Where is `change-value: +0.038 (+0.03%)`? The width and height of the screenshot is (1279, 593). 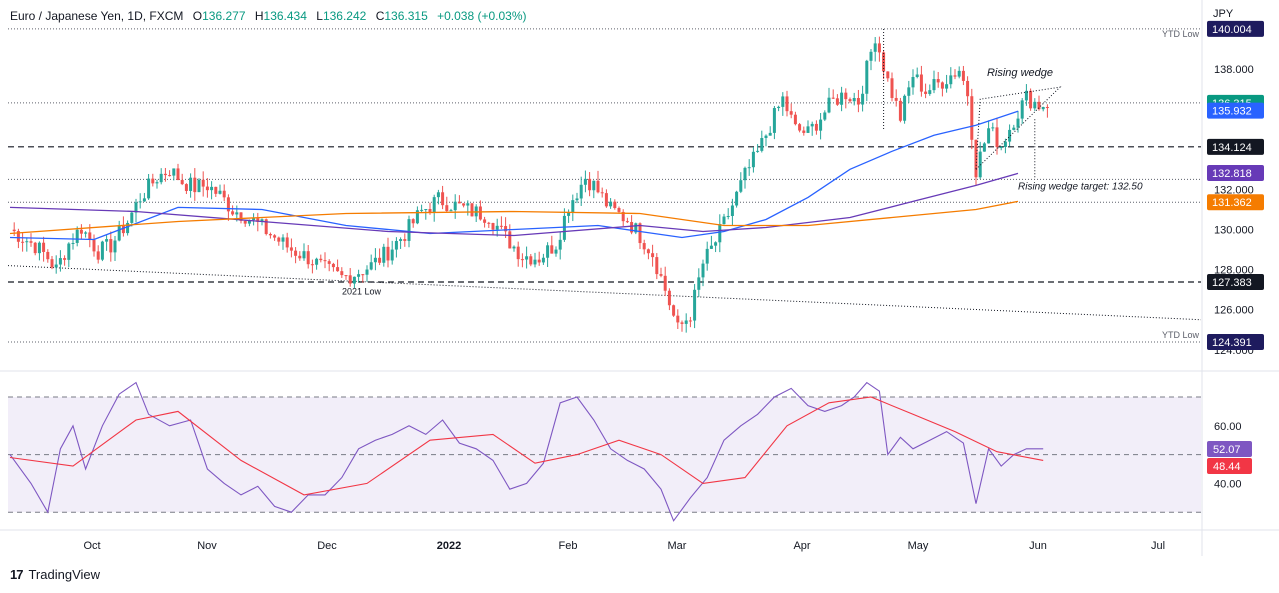 change-value: +0.038 (+0.03%) is located at coordinates (482, 16).